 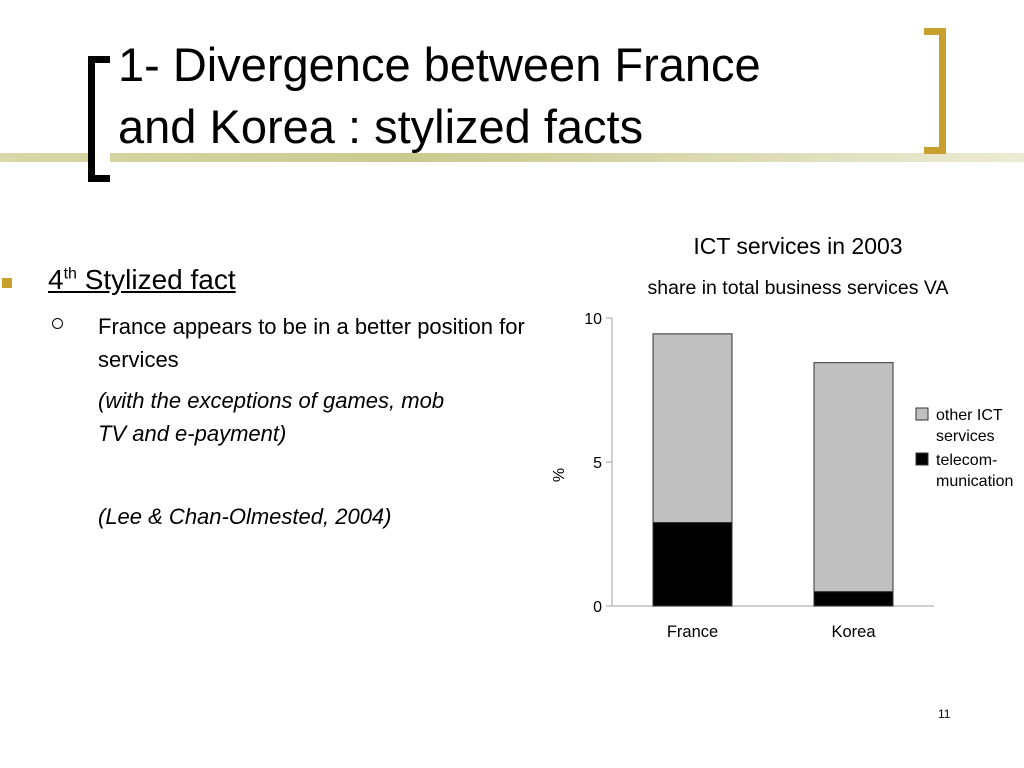 What do you see at coordinates (798, 288) in the screenshot?
I see `chart-subtitle: share in total business services VA` at bounding box center [798, 288].